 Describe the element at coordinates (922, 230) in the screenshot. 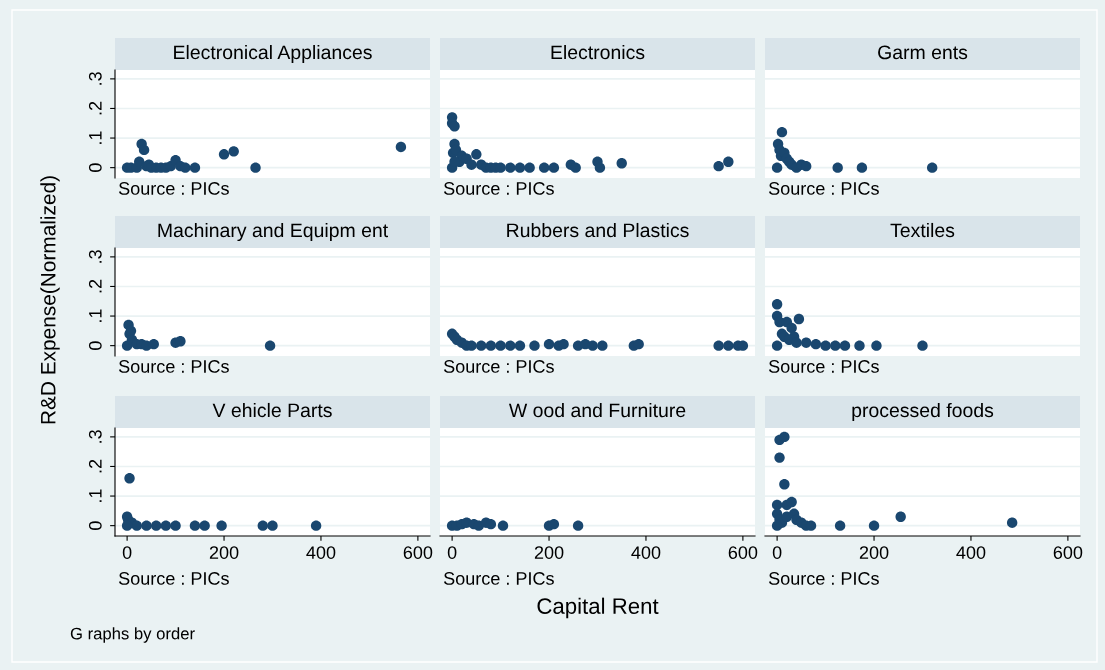

I see `chart-title: Textiles` at that location.